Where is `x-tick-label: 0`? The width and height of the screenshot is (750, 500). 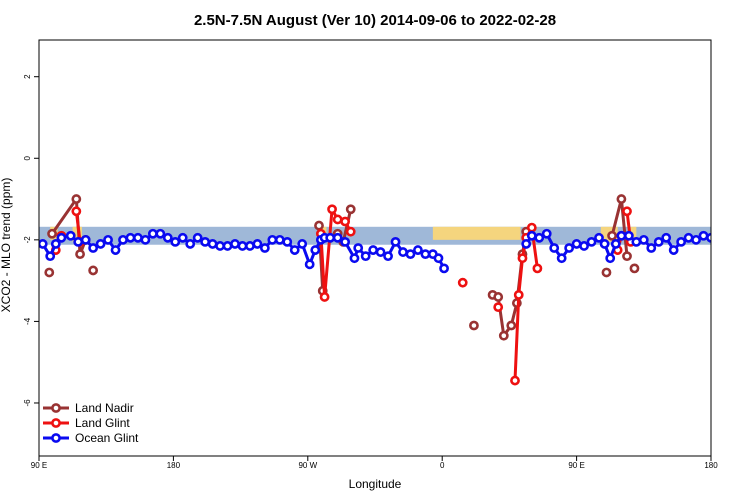
x-tick-label: 0 is located at coordinates (442, 465).